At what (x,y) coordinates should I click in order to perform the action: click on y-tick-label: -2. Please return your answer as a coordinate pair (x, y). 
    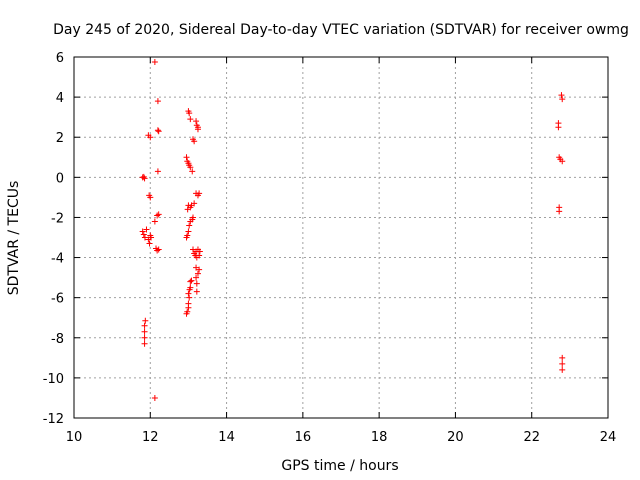
    Looking at the image, I should click on (57, 218).